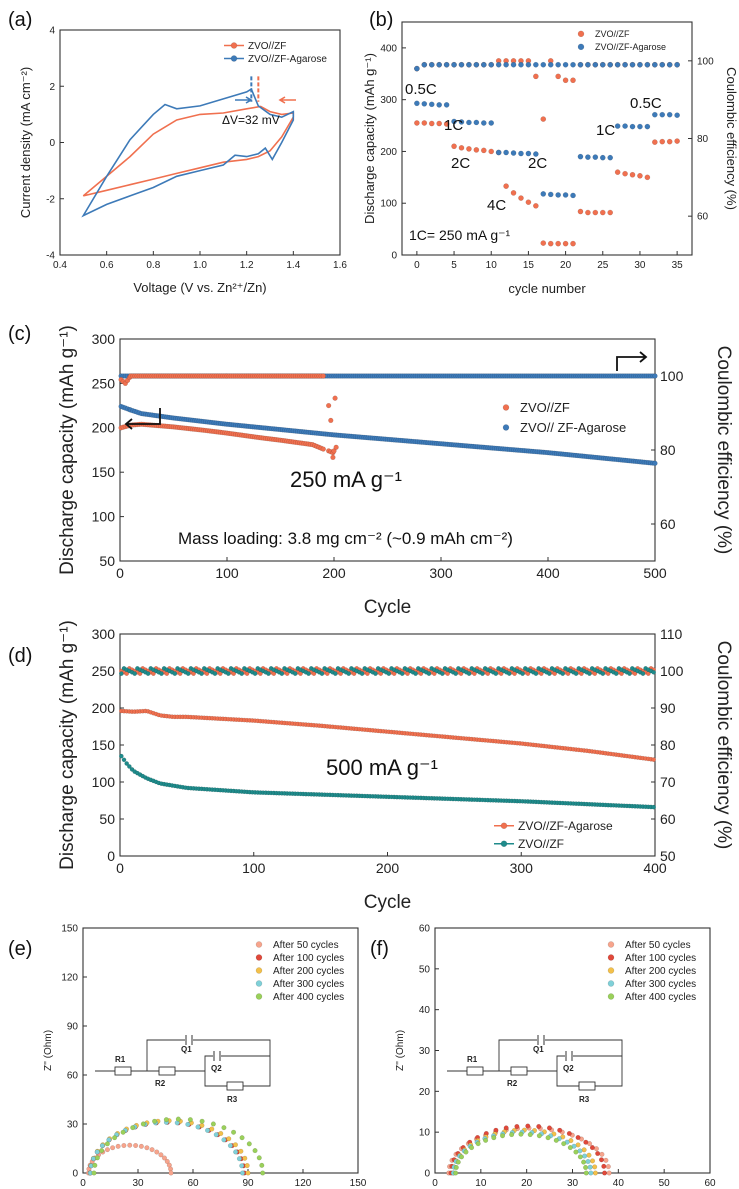 The width and height of the screenshot is (739, 1189). What do you see at coordinates (660, 958) in the screenshot?
I see `legend-label: After 100 cycles` at bounding box center [660, 958].